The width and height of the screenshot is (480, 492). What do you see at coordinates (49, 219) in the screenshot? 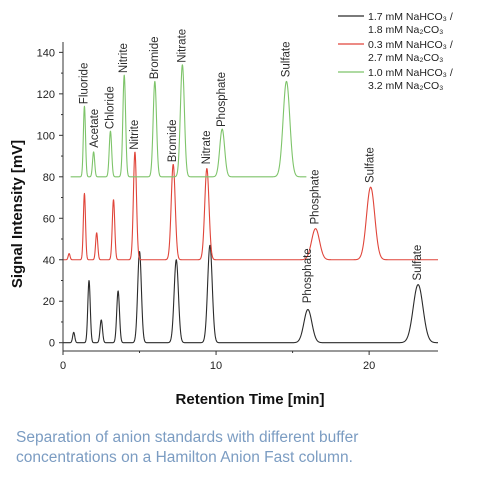
I see `y-tick-label: 60` at bounding box center [49, 219].